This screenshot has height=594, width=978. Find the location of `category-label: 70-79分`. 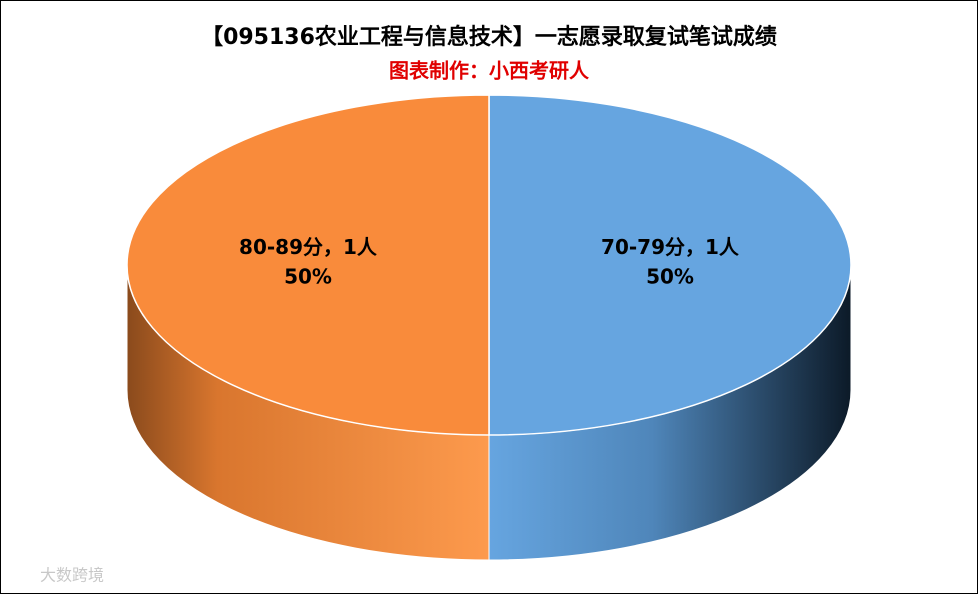

category-label: 70-79分 is located at coordinates (643, 247).